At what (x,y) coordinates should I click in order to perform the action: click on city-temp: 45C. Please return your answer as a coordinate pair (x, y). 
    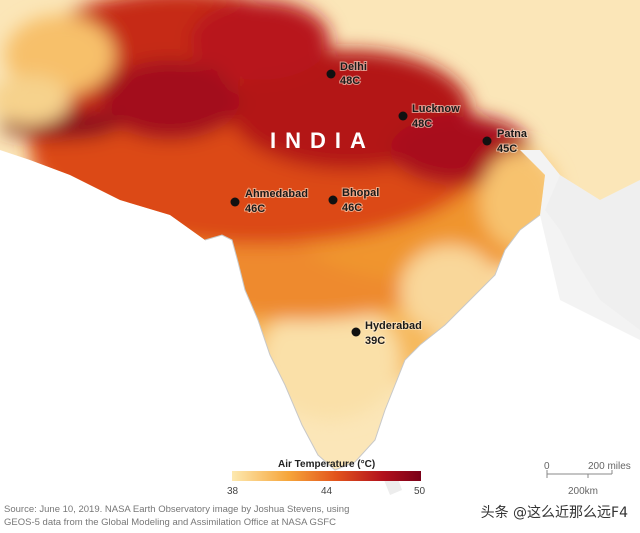
    Looking at the image, I should click on (507, 149).